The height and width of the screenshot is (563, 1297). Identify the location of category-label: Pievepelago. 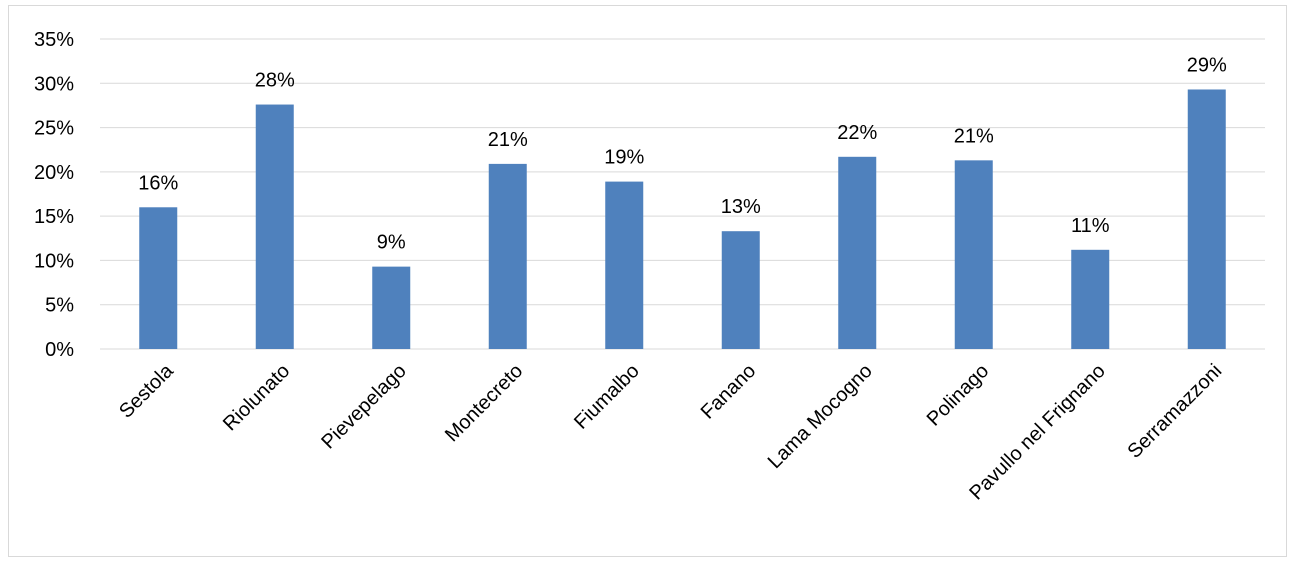
(363, 406).